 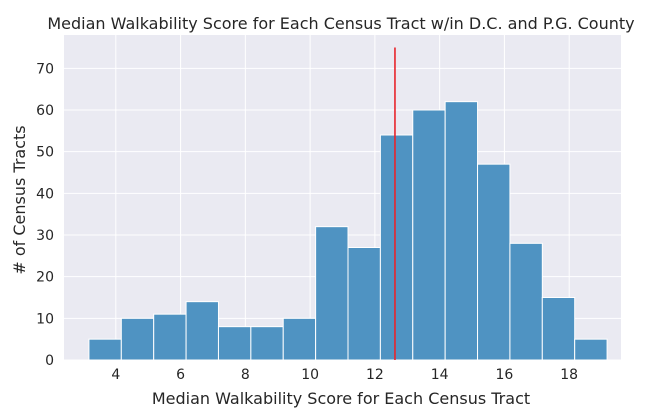 What do you see at coordinates (375, 375) in the screenshot?
I see `x-tick-label: 12` at bounding box center [375, 375].